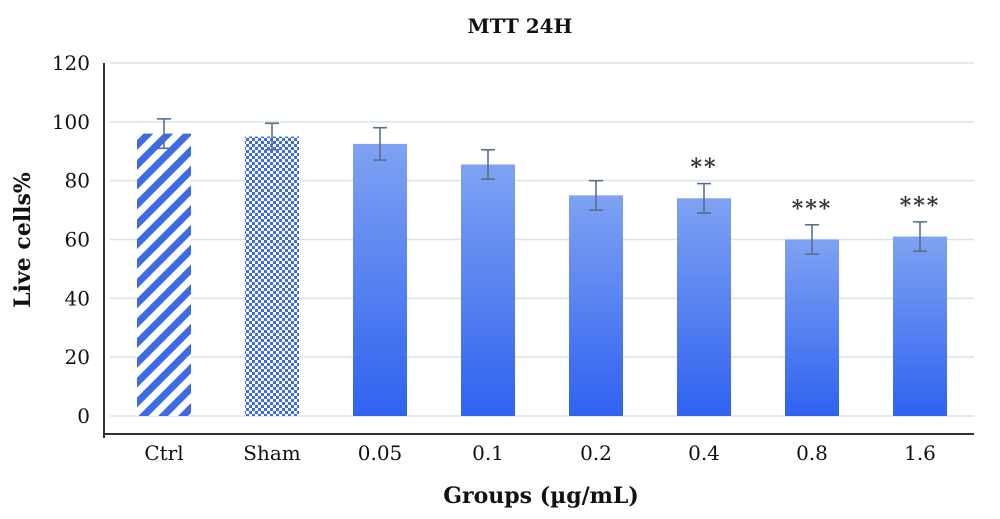 The width and height of the screenshot is (1000, 519). Describe the element at coordinates (164, 274) in the screenshot. I see `bar-ctrl` at that location.